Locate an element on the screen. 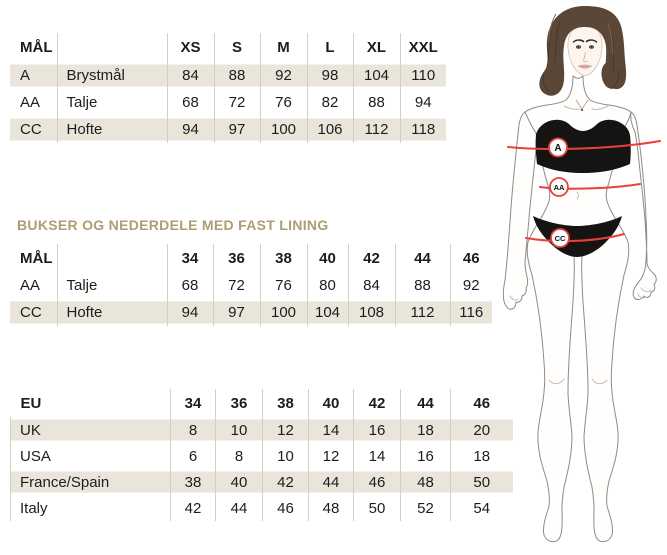 Image resolution: width=667 pixels, height=555 pixels. size-value: 98 is located at coordinates (329, 75).